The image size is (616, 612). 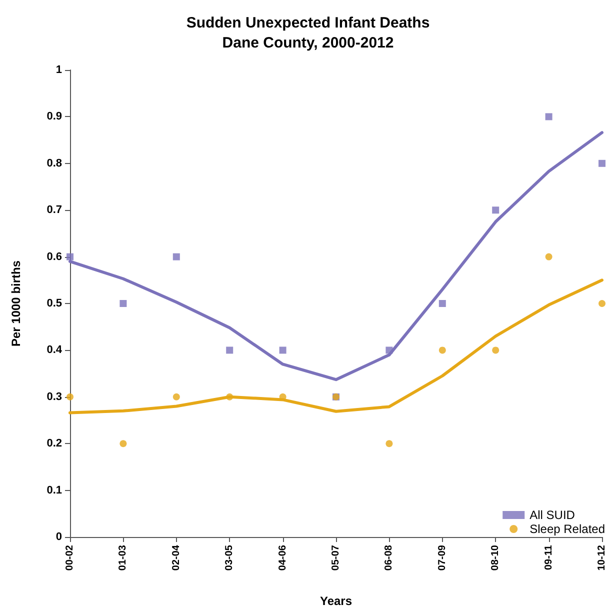 I want to click on y-axis-title: Per 1000 births, so click(x=16, y=303).